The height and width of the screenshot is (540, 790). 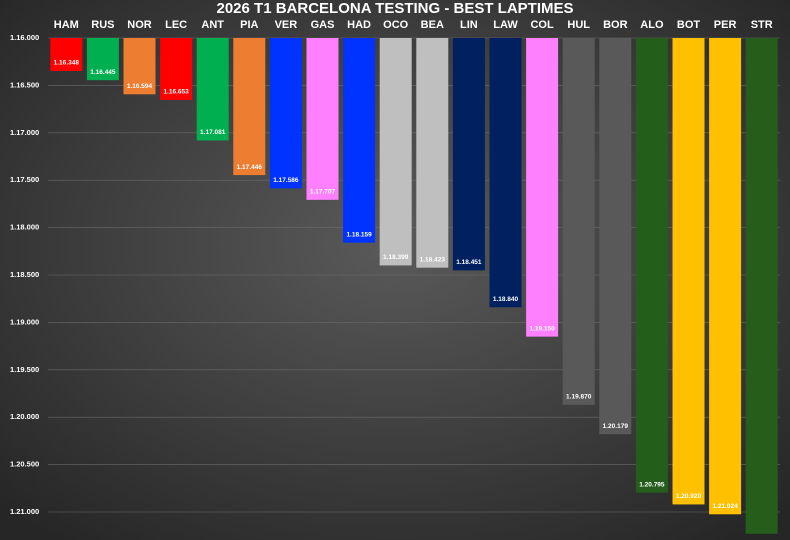 I want to click on value-label: 1.21.024, so click(x=725, y=506).